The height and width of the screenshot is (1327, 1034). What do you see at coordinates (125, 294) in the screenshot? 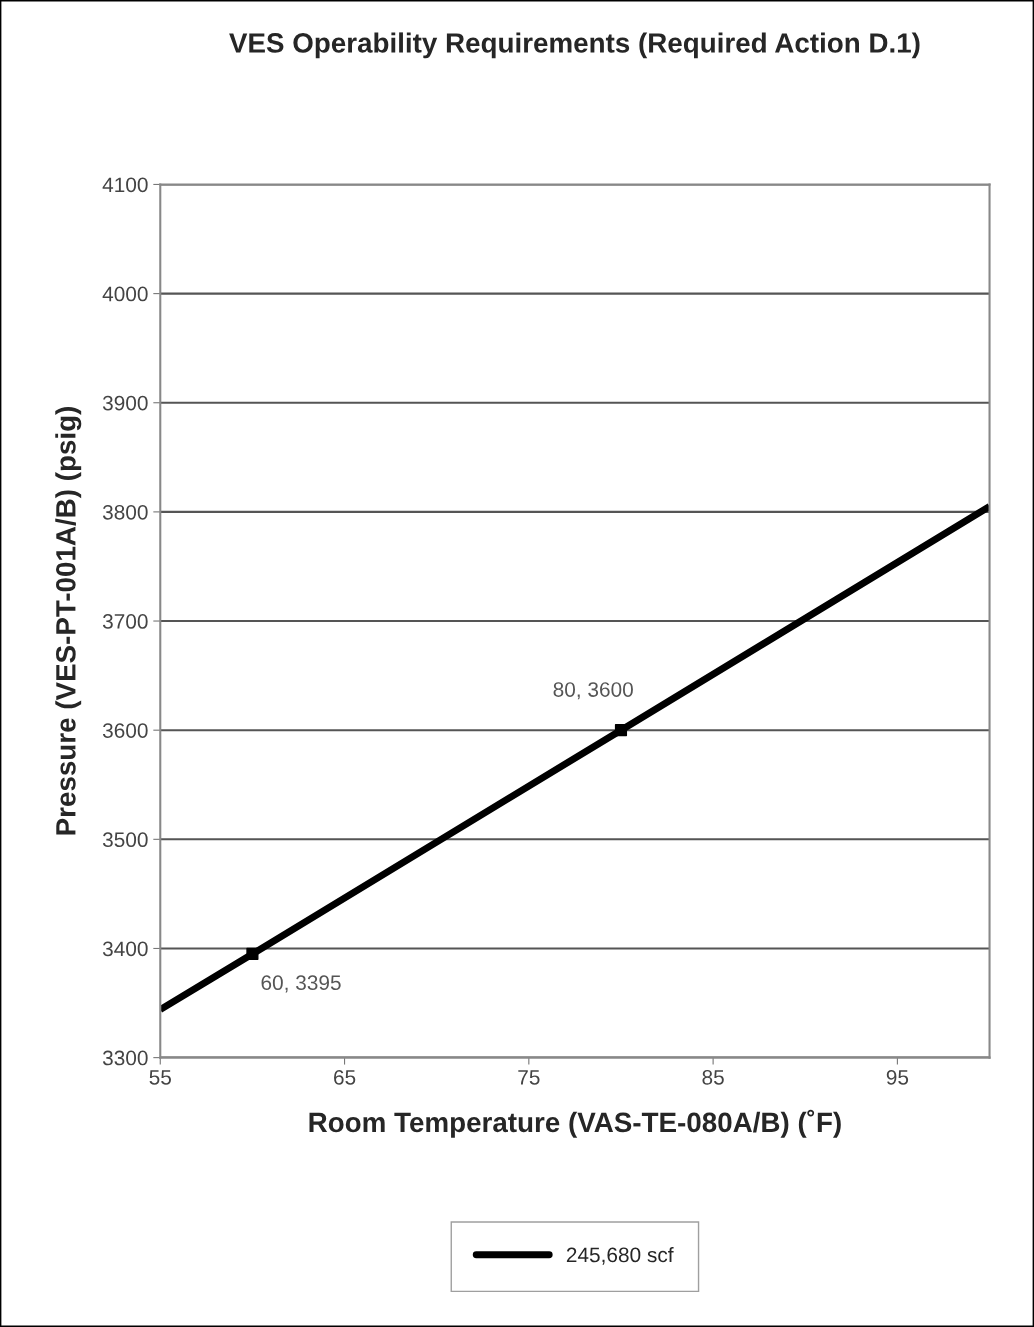
I see `y-tick-label: 4000` at bounding box center [125, 294].